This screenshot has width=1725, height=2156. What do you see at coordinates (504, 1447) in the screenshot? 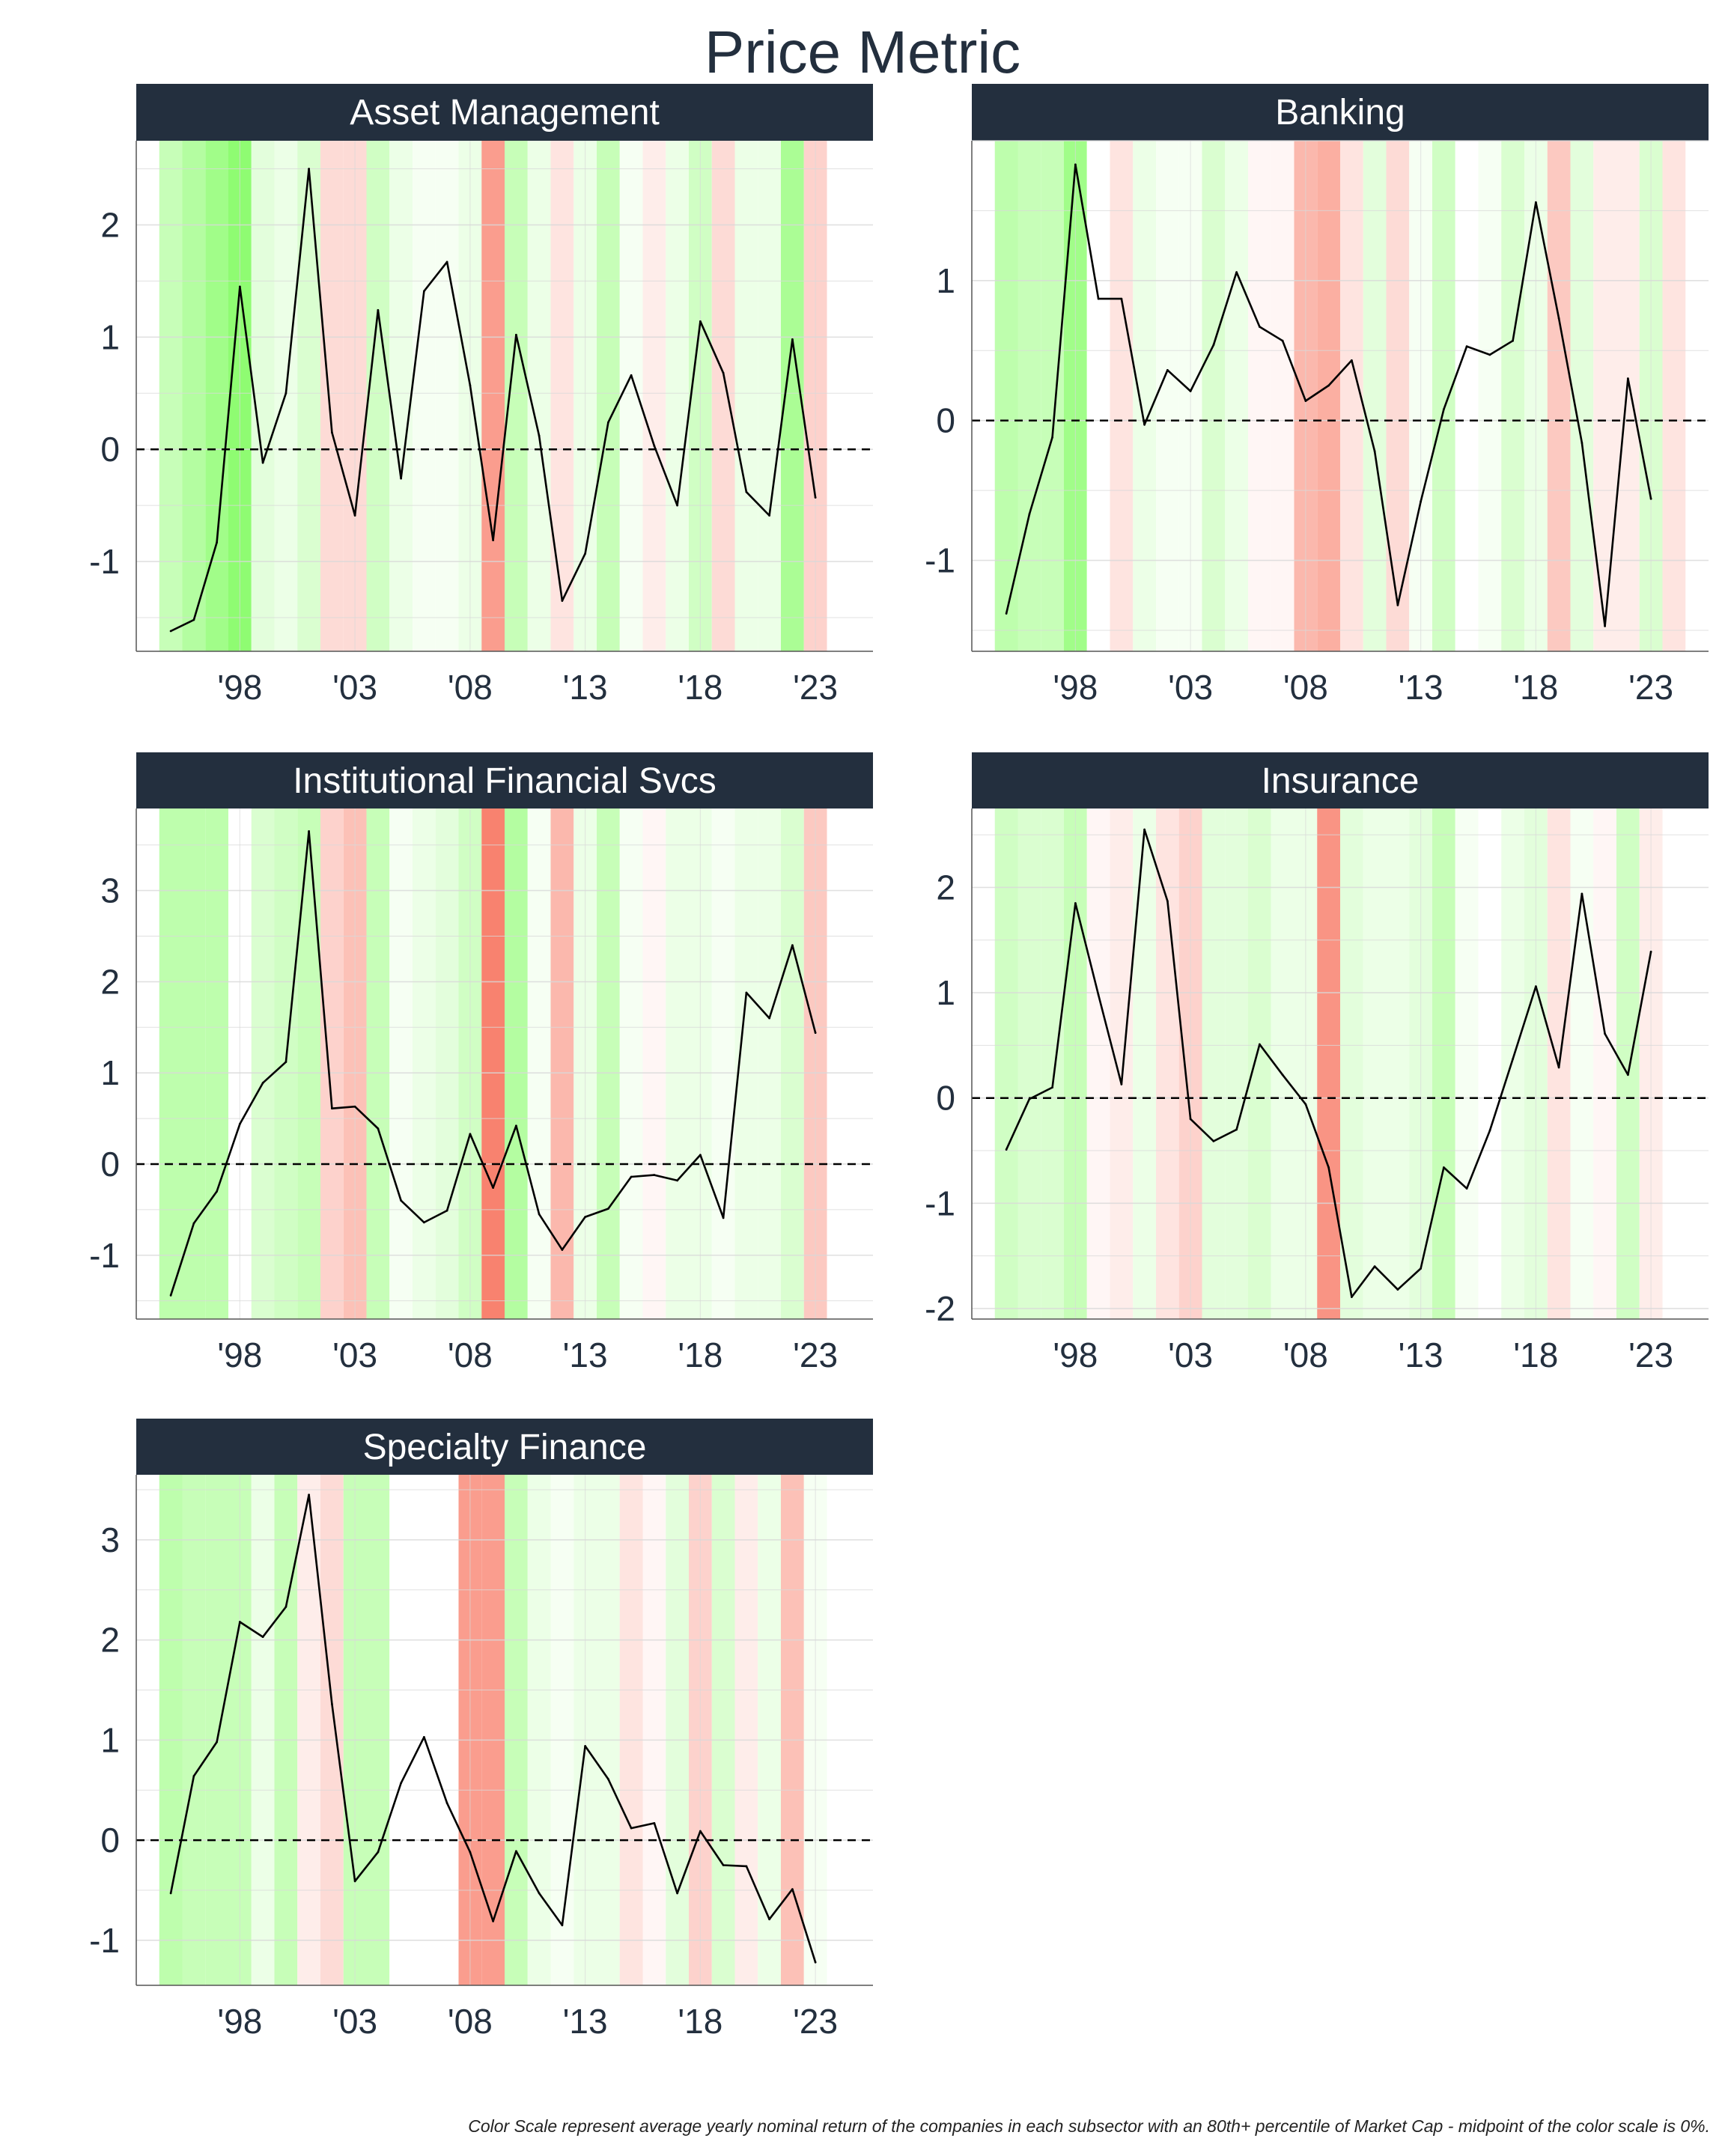
I see `facet-header` at bounding box center [504, 1447].